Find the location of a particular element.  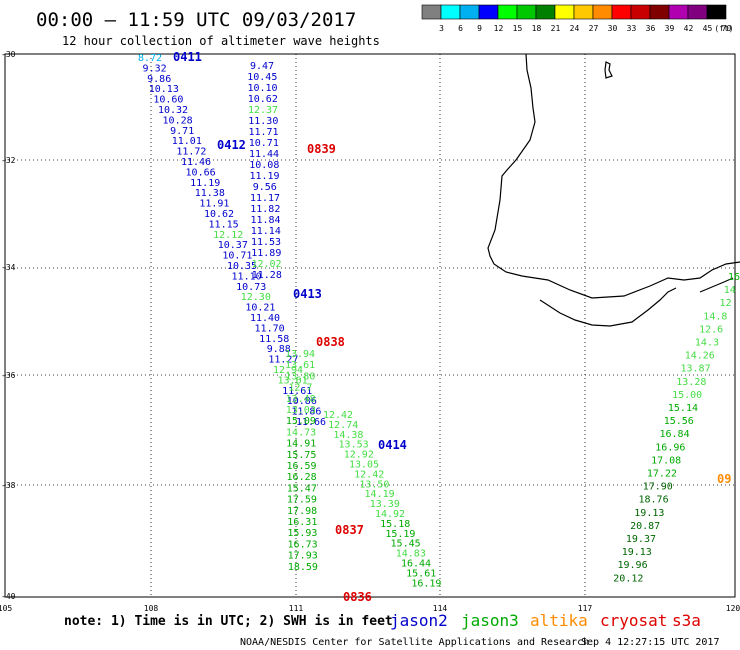

wave-height-value: 13.28 is located at coordinates (691, 382).